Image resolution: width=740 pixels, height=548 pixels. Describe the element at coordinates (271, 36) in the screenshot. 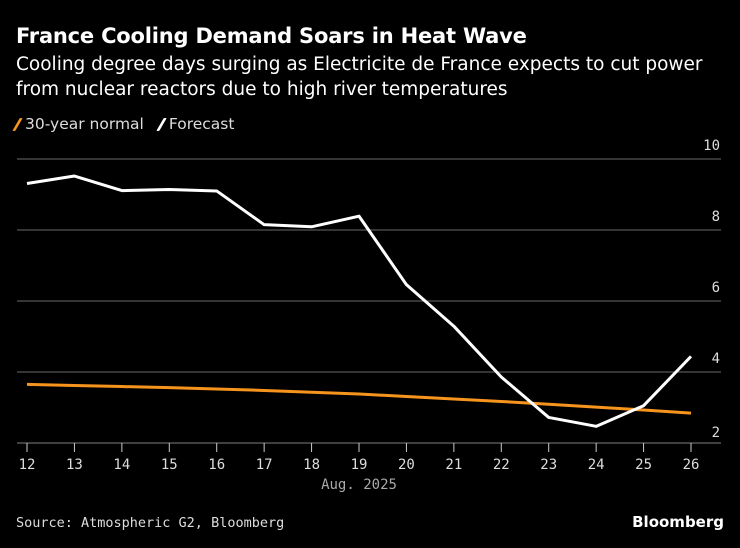

I see `chart-title: France Cooling Demand Soars in Heat Wave` at that location.